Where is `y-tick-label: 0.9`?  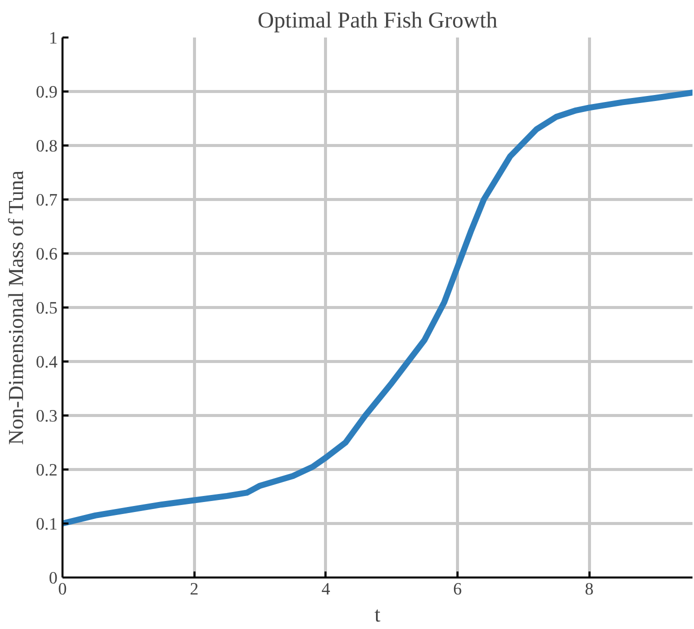
y-tick-label: 0.9 is located at coordinates (47, 92).